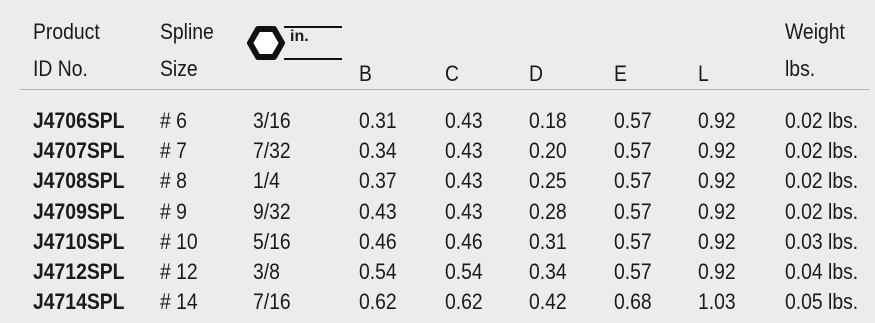 This screenshot has width=875, height=323. I want to click on header-l: L, so click(703, 73).